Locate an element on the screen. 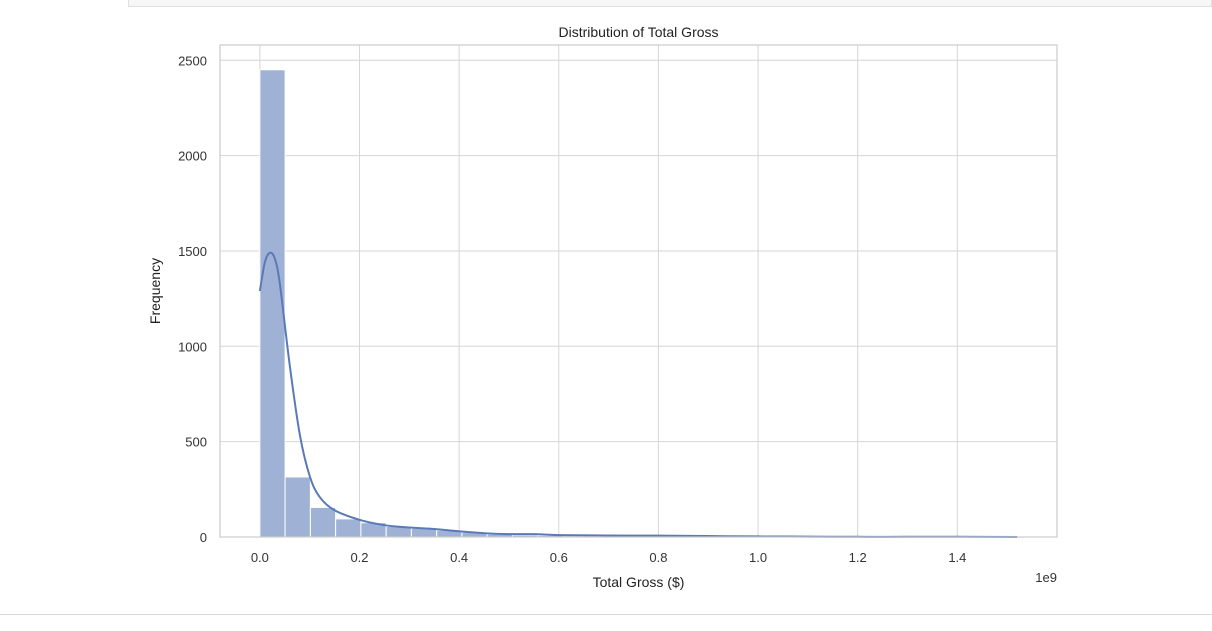 This screenshot has height=631, width=1212. y-tick-label: 500 is located at coordinates (196, 442).